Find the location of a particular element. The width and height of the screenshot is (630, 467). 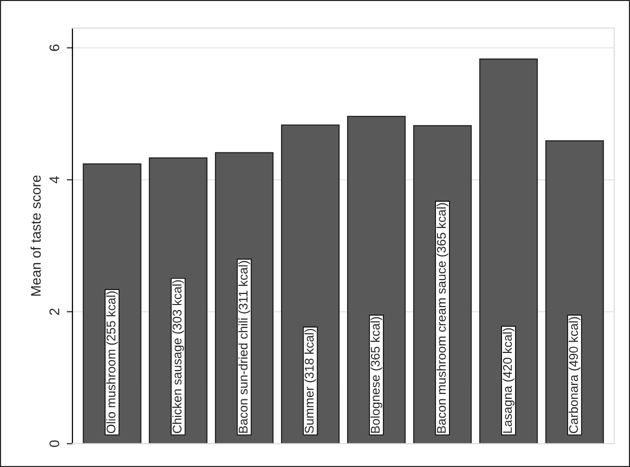

y-axis-title: Mean of taste score is located at coordinates (35, 235).